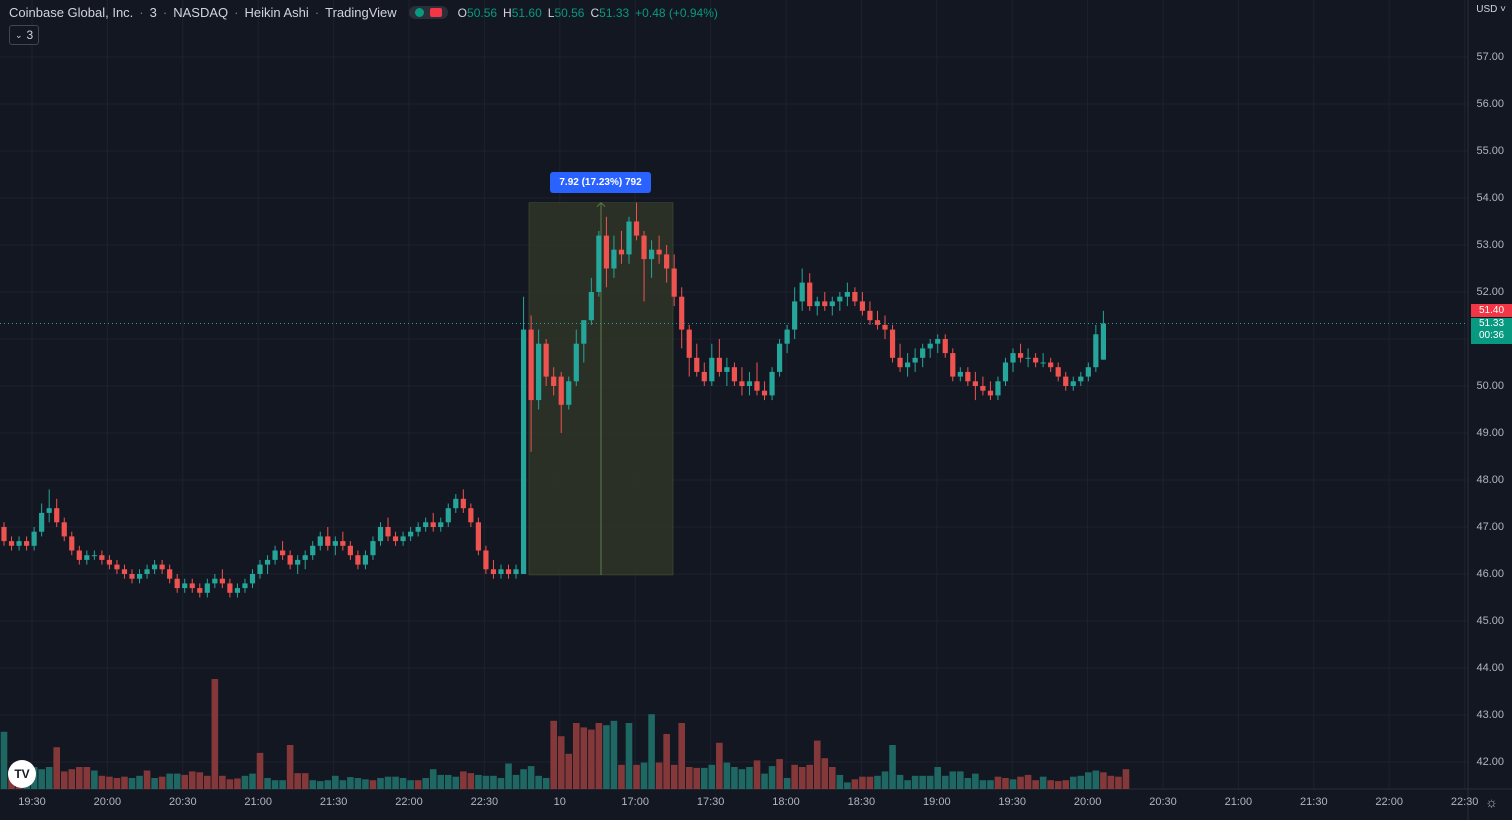  What do you see at coordinates (1490, 57) in the screenshot?
I see `price-tick-label: 57.00` at bounding box center [1490, 57].